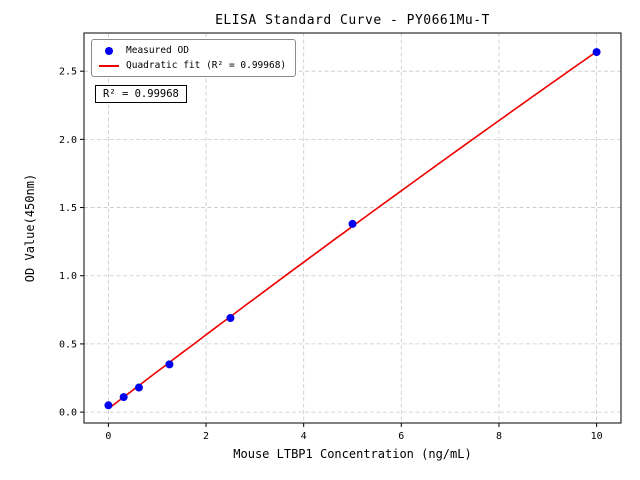 This screenshot has height=480, width=640. Describe the element at coordinates (352, 454) in the screenshot. I see `x-axis-label: Mouse LTBP1 Concentration (ng/mL)` at that location.